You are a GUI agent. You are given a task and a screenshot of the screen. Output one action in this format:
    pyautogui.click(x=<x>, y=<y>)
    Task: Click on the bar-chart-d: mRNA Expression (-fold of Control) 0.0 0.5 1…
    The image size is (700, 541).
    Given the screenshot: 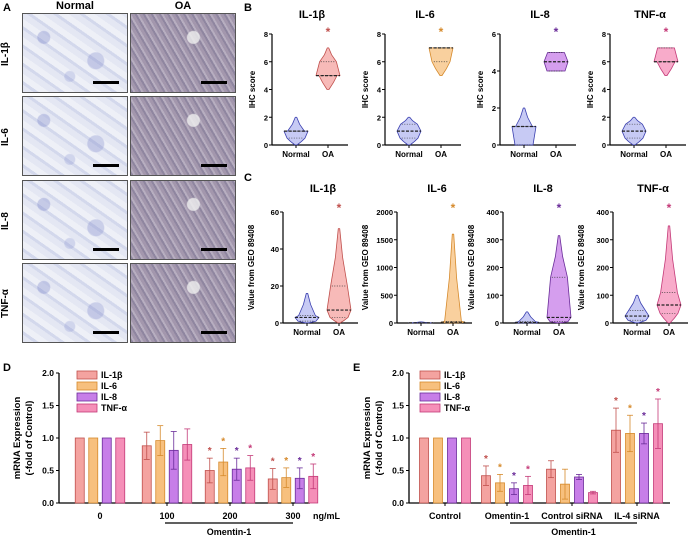 What is the action you would take?
    pyautogui.click(x=176, y=453)
    